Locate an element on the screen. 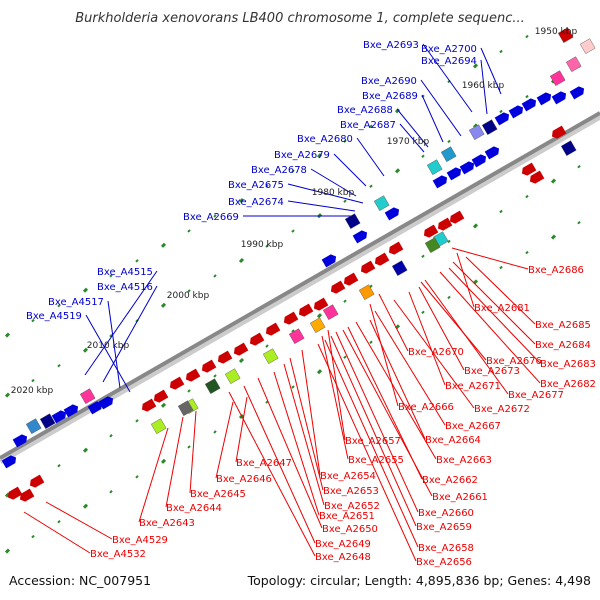 The width and height of the screenshot is (600, 600). gene-label-reverse: Bxe_A2682 is located at coordinates (568, 384).